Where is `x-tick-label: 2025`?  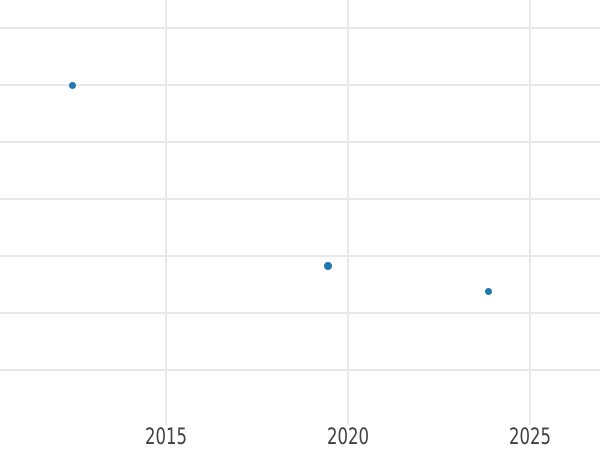
x-tick-label: 2025 is located at coordinates (529, 437).